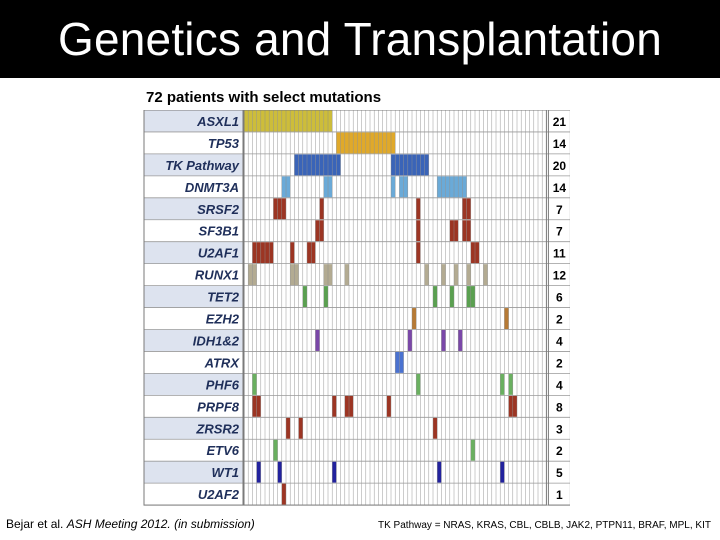 This screenshot has height=540, width=720. What do you see at coordinates (559, 341) in the screenshot?
I see `mutation-count: 4` at bounding box center [559, 341].